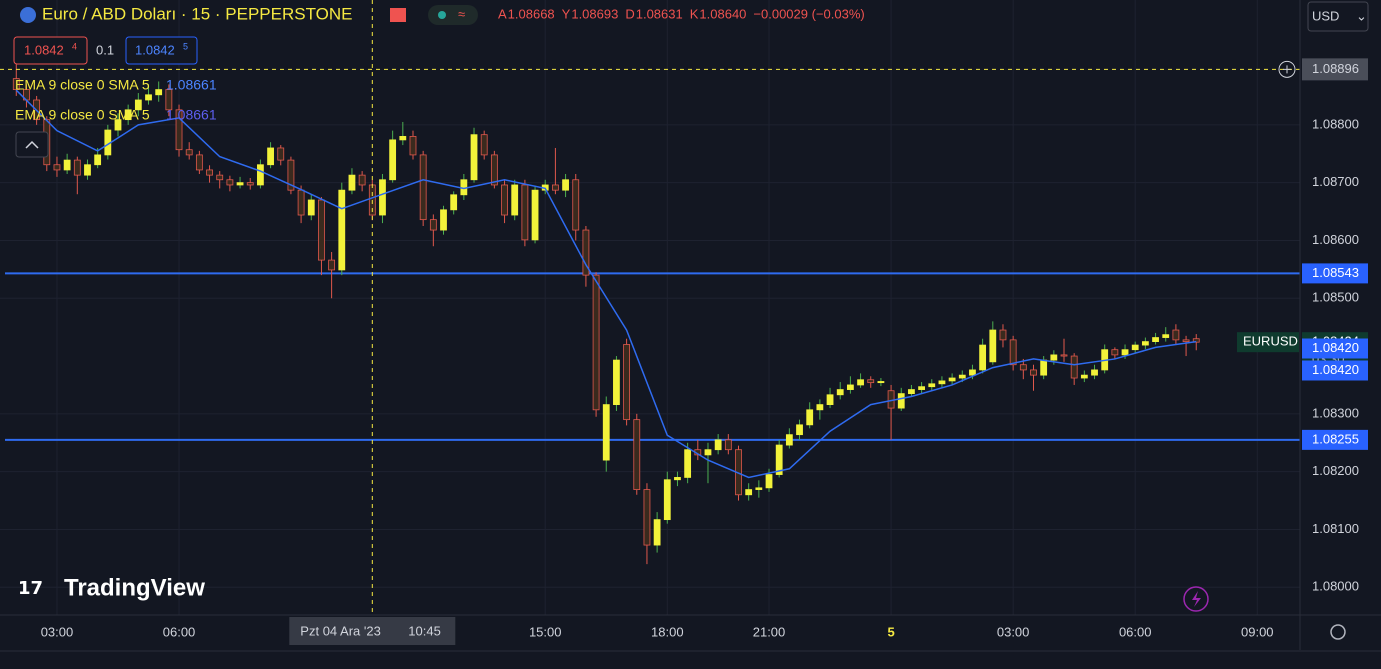 The height and width of the screenshot is (669, 1381). I want to click on alert-icon, so click(1196, 599).